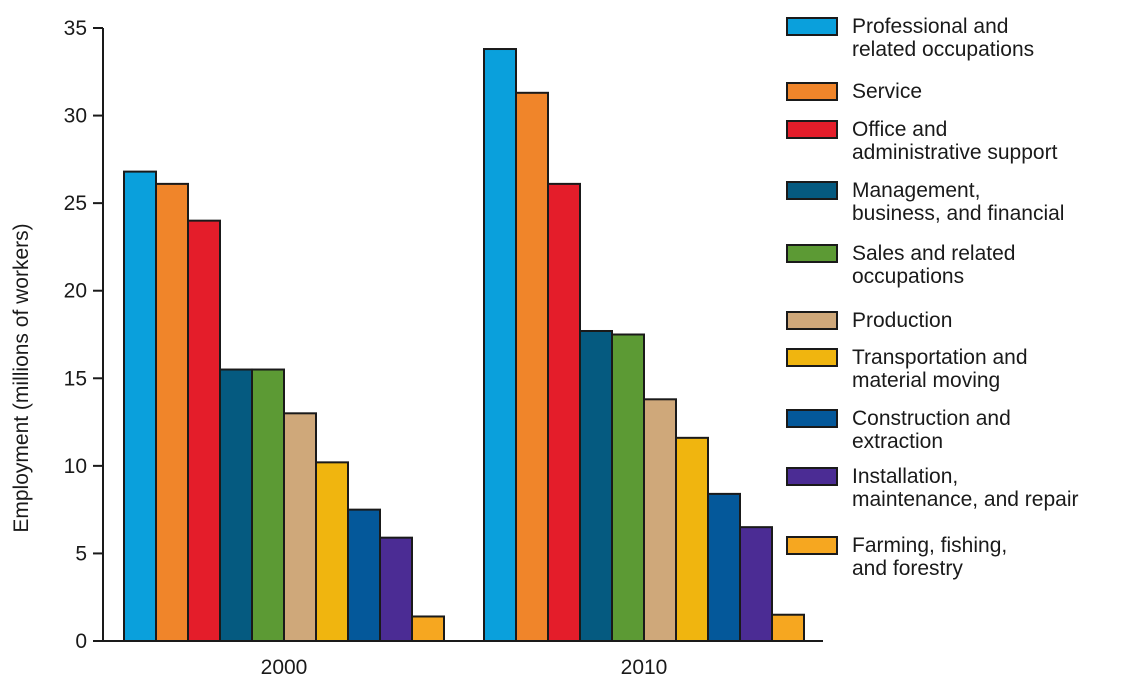 The image size is (1134, 686). What do you see at coordinates (929, 545) in the screenshot?
I see `legend-label-9-line-0: Farming, fishing,` at bounding box center [929, 545].